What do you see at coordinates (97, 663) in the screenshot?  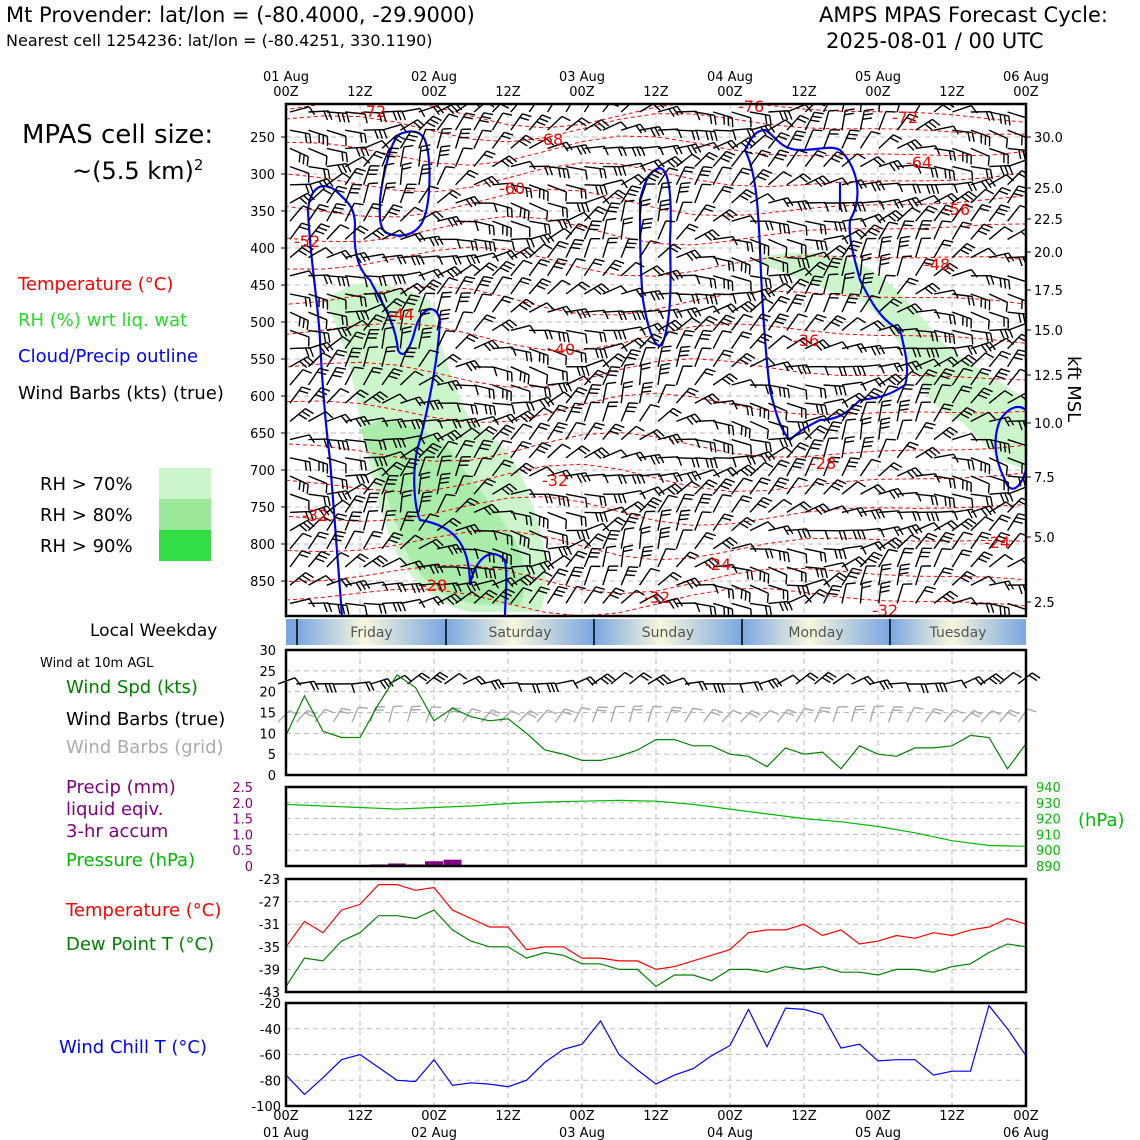 I see `wind-panel-title: Wind at 10m AGL` at bounding box center [97, 663].